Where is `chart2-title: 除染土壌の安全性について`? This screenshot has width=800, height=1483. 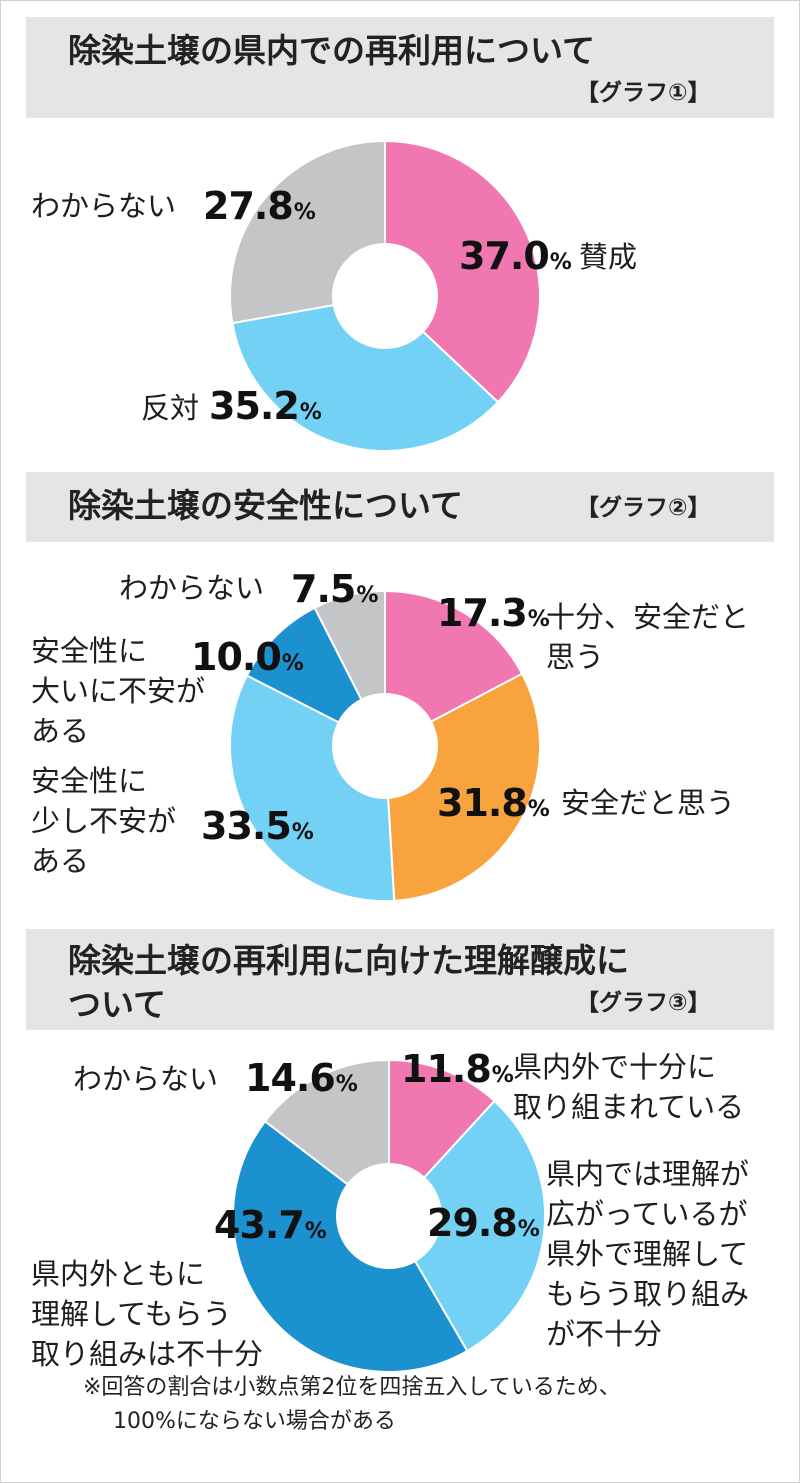
chart2-title: 除染土壌の安全性について is located at coordinates (266, 505).